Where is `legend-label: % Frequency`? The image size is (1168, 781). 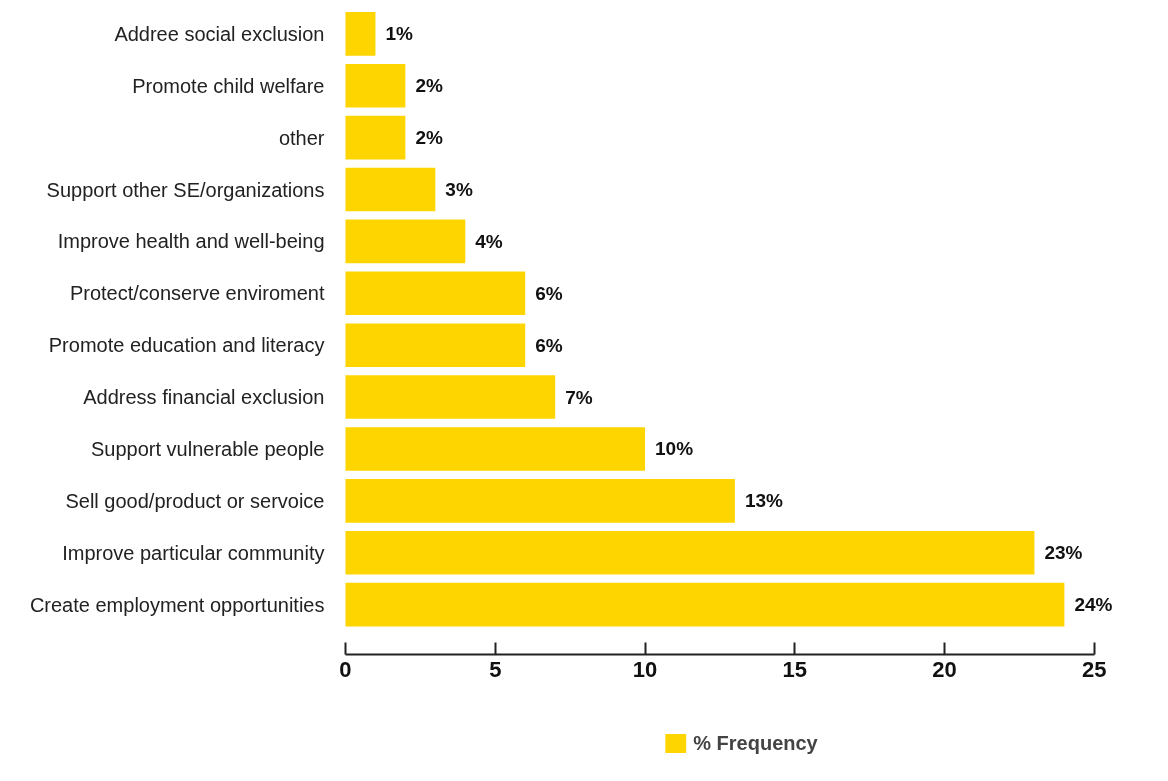
legend-label: % Frequency is located at coordinates (755, 743).